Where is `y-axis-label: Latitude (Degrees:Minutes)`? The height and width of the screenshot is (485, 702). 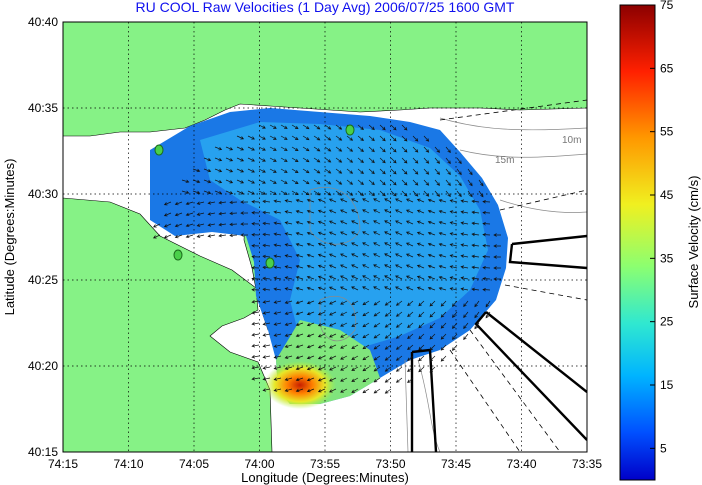
y-axis-label: Latitude (Degrees:Minutes) is located at coordinates (9, 237).